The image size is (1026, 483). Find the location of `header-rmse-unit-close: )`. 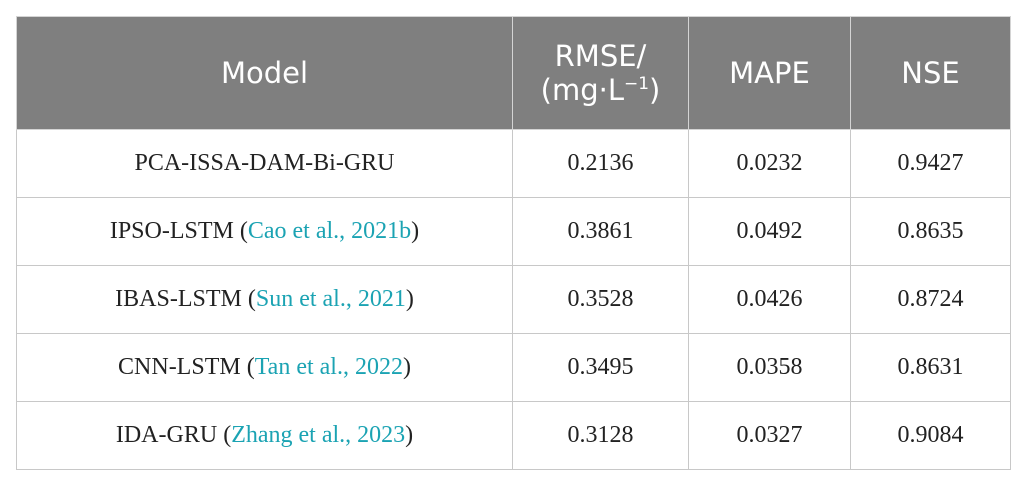

header-rmse-unit-close: ) is located at coordinates (655, 90).